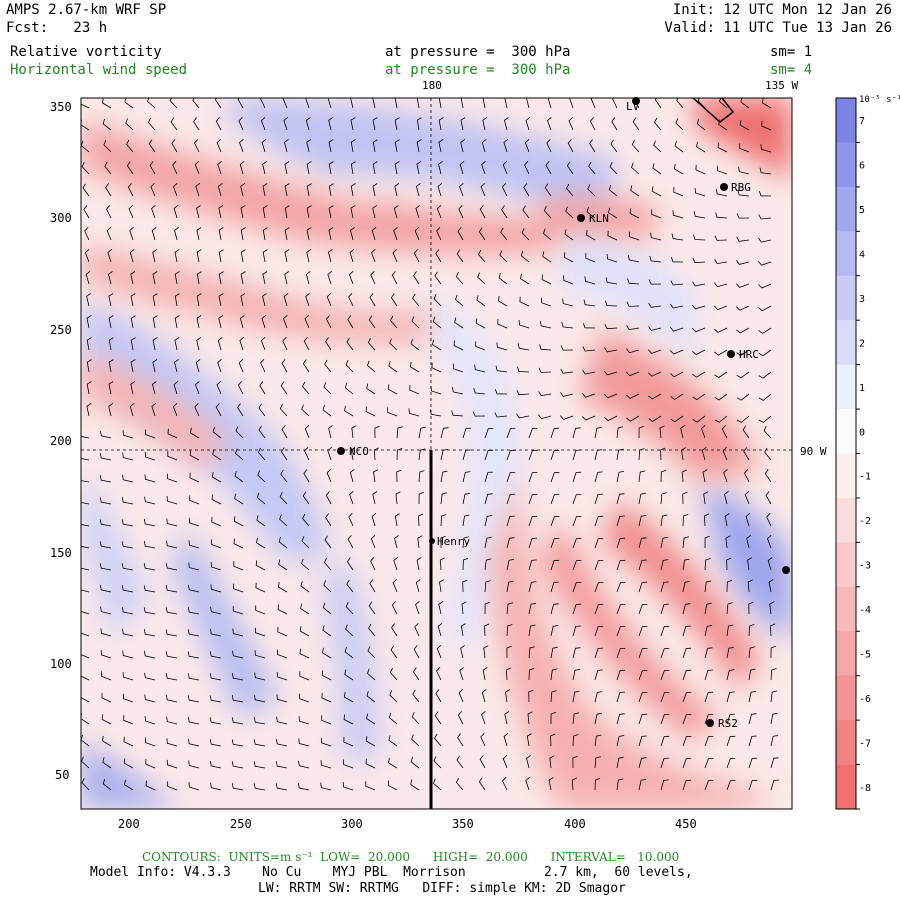  I want to click on y-tick-label: 50, so click(62, 775).